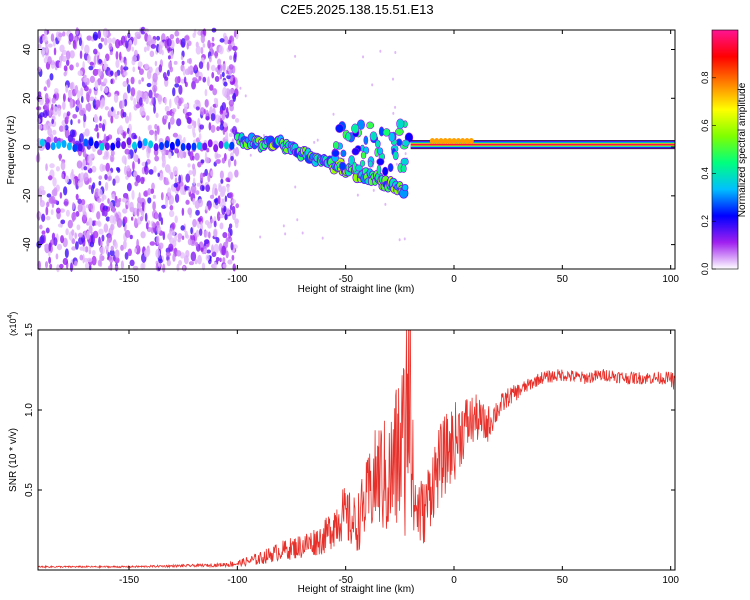 The width and height of the screenshot is (750, 600). What do you see at coordinates (356, 9) in the screenshot?
I see `figure-title: C2E5.2025.138.15.51.E13` at bounding box center [356, 9].